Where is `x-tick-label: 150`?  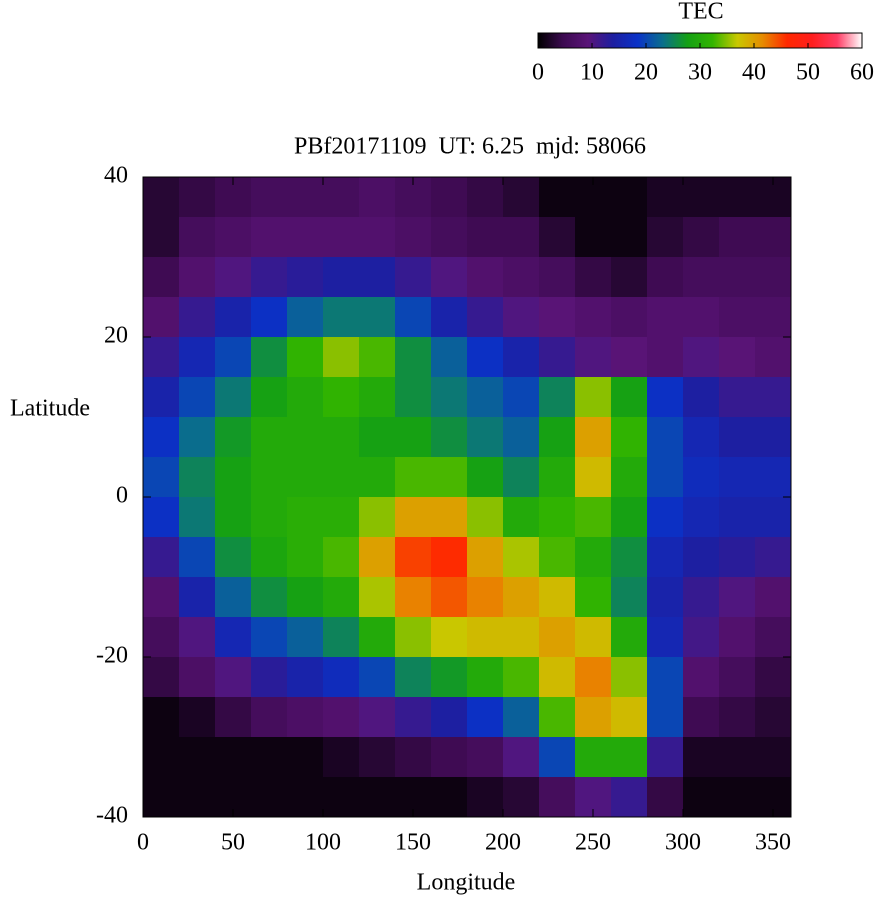
x-tick-label: 150 is located at coordinates (413, 843).